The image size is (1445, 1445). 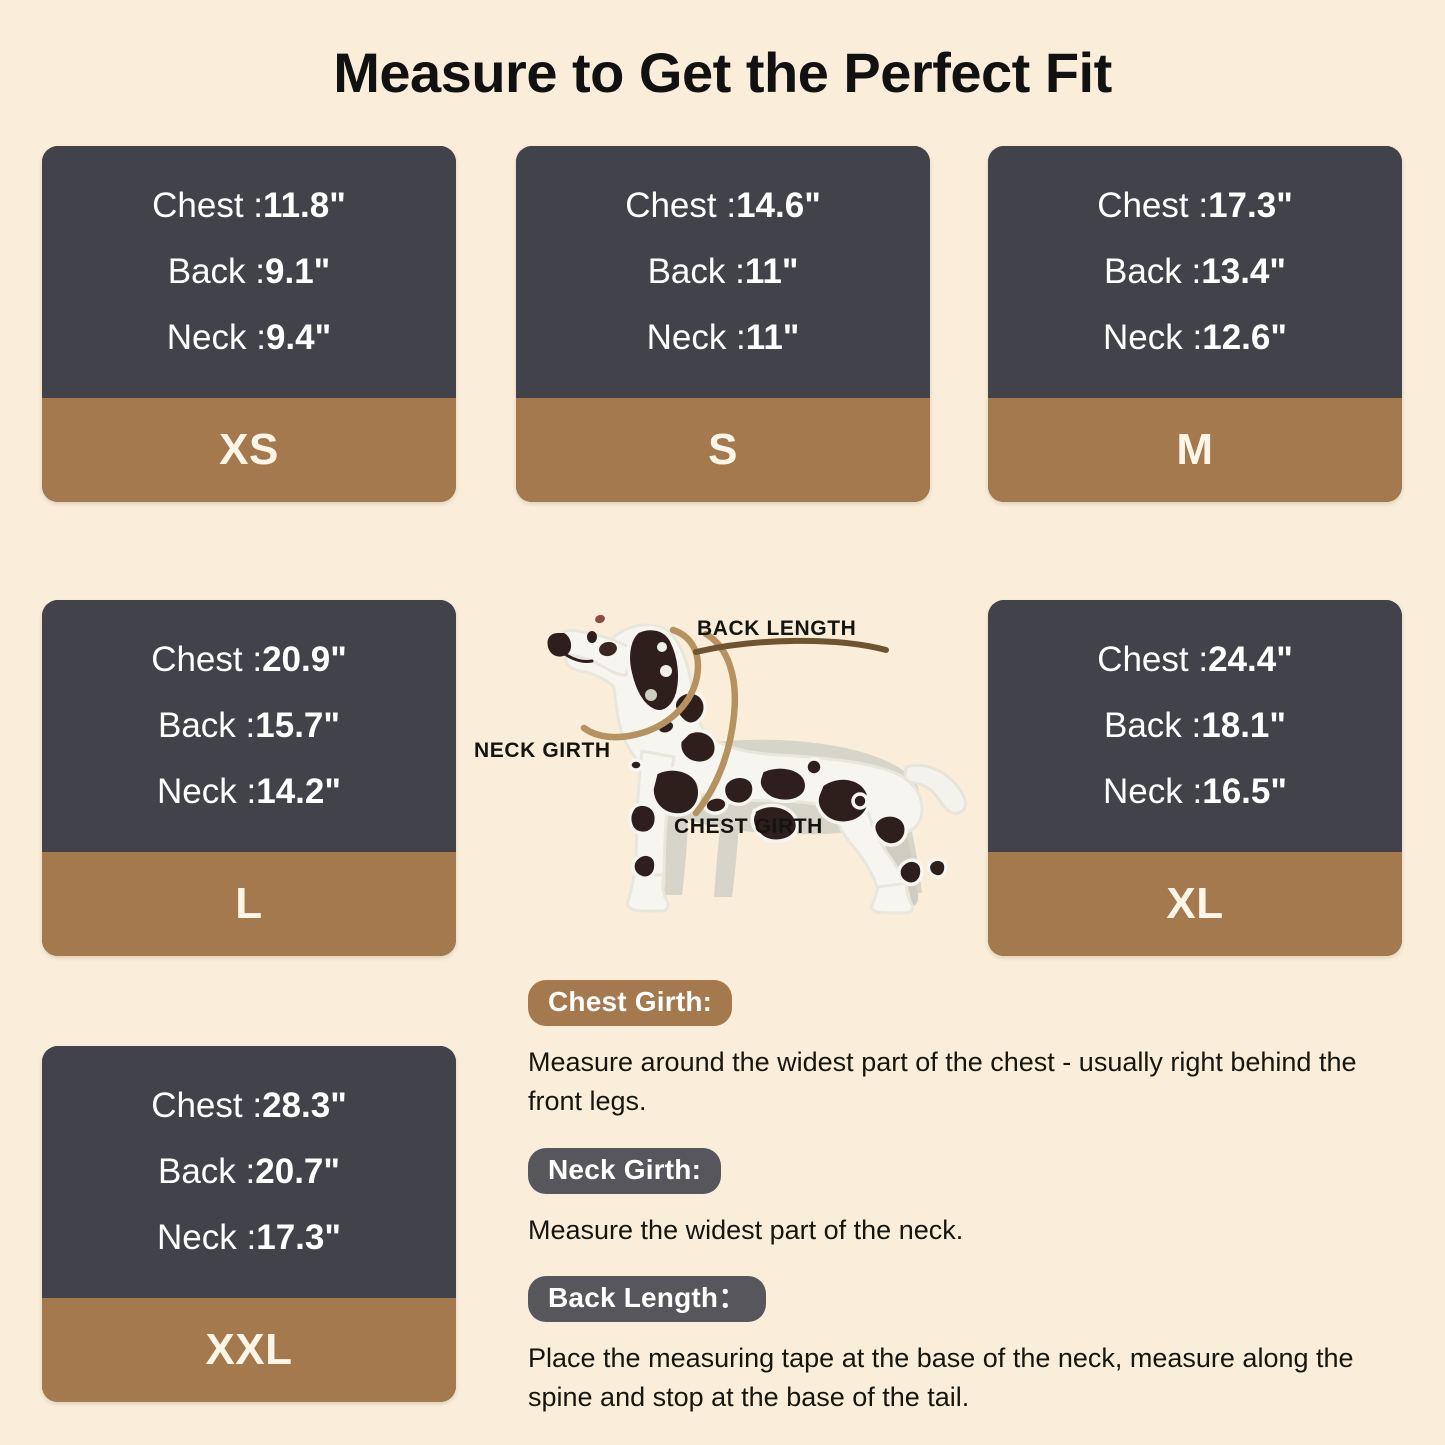 I want to click on size-card-measurements: Chest : 11.8" Back : 9.1" Neck : 9.4", so click(x=249, y=272).